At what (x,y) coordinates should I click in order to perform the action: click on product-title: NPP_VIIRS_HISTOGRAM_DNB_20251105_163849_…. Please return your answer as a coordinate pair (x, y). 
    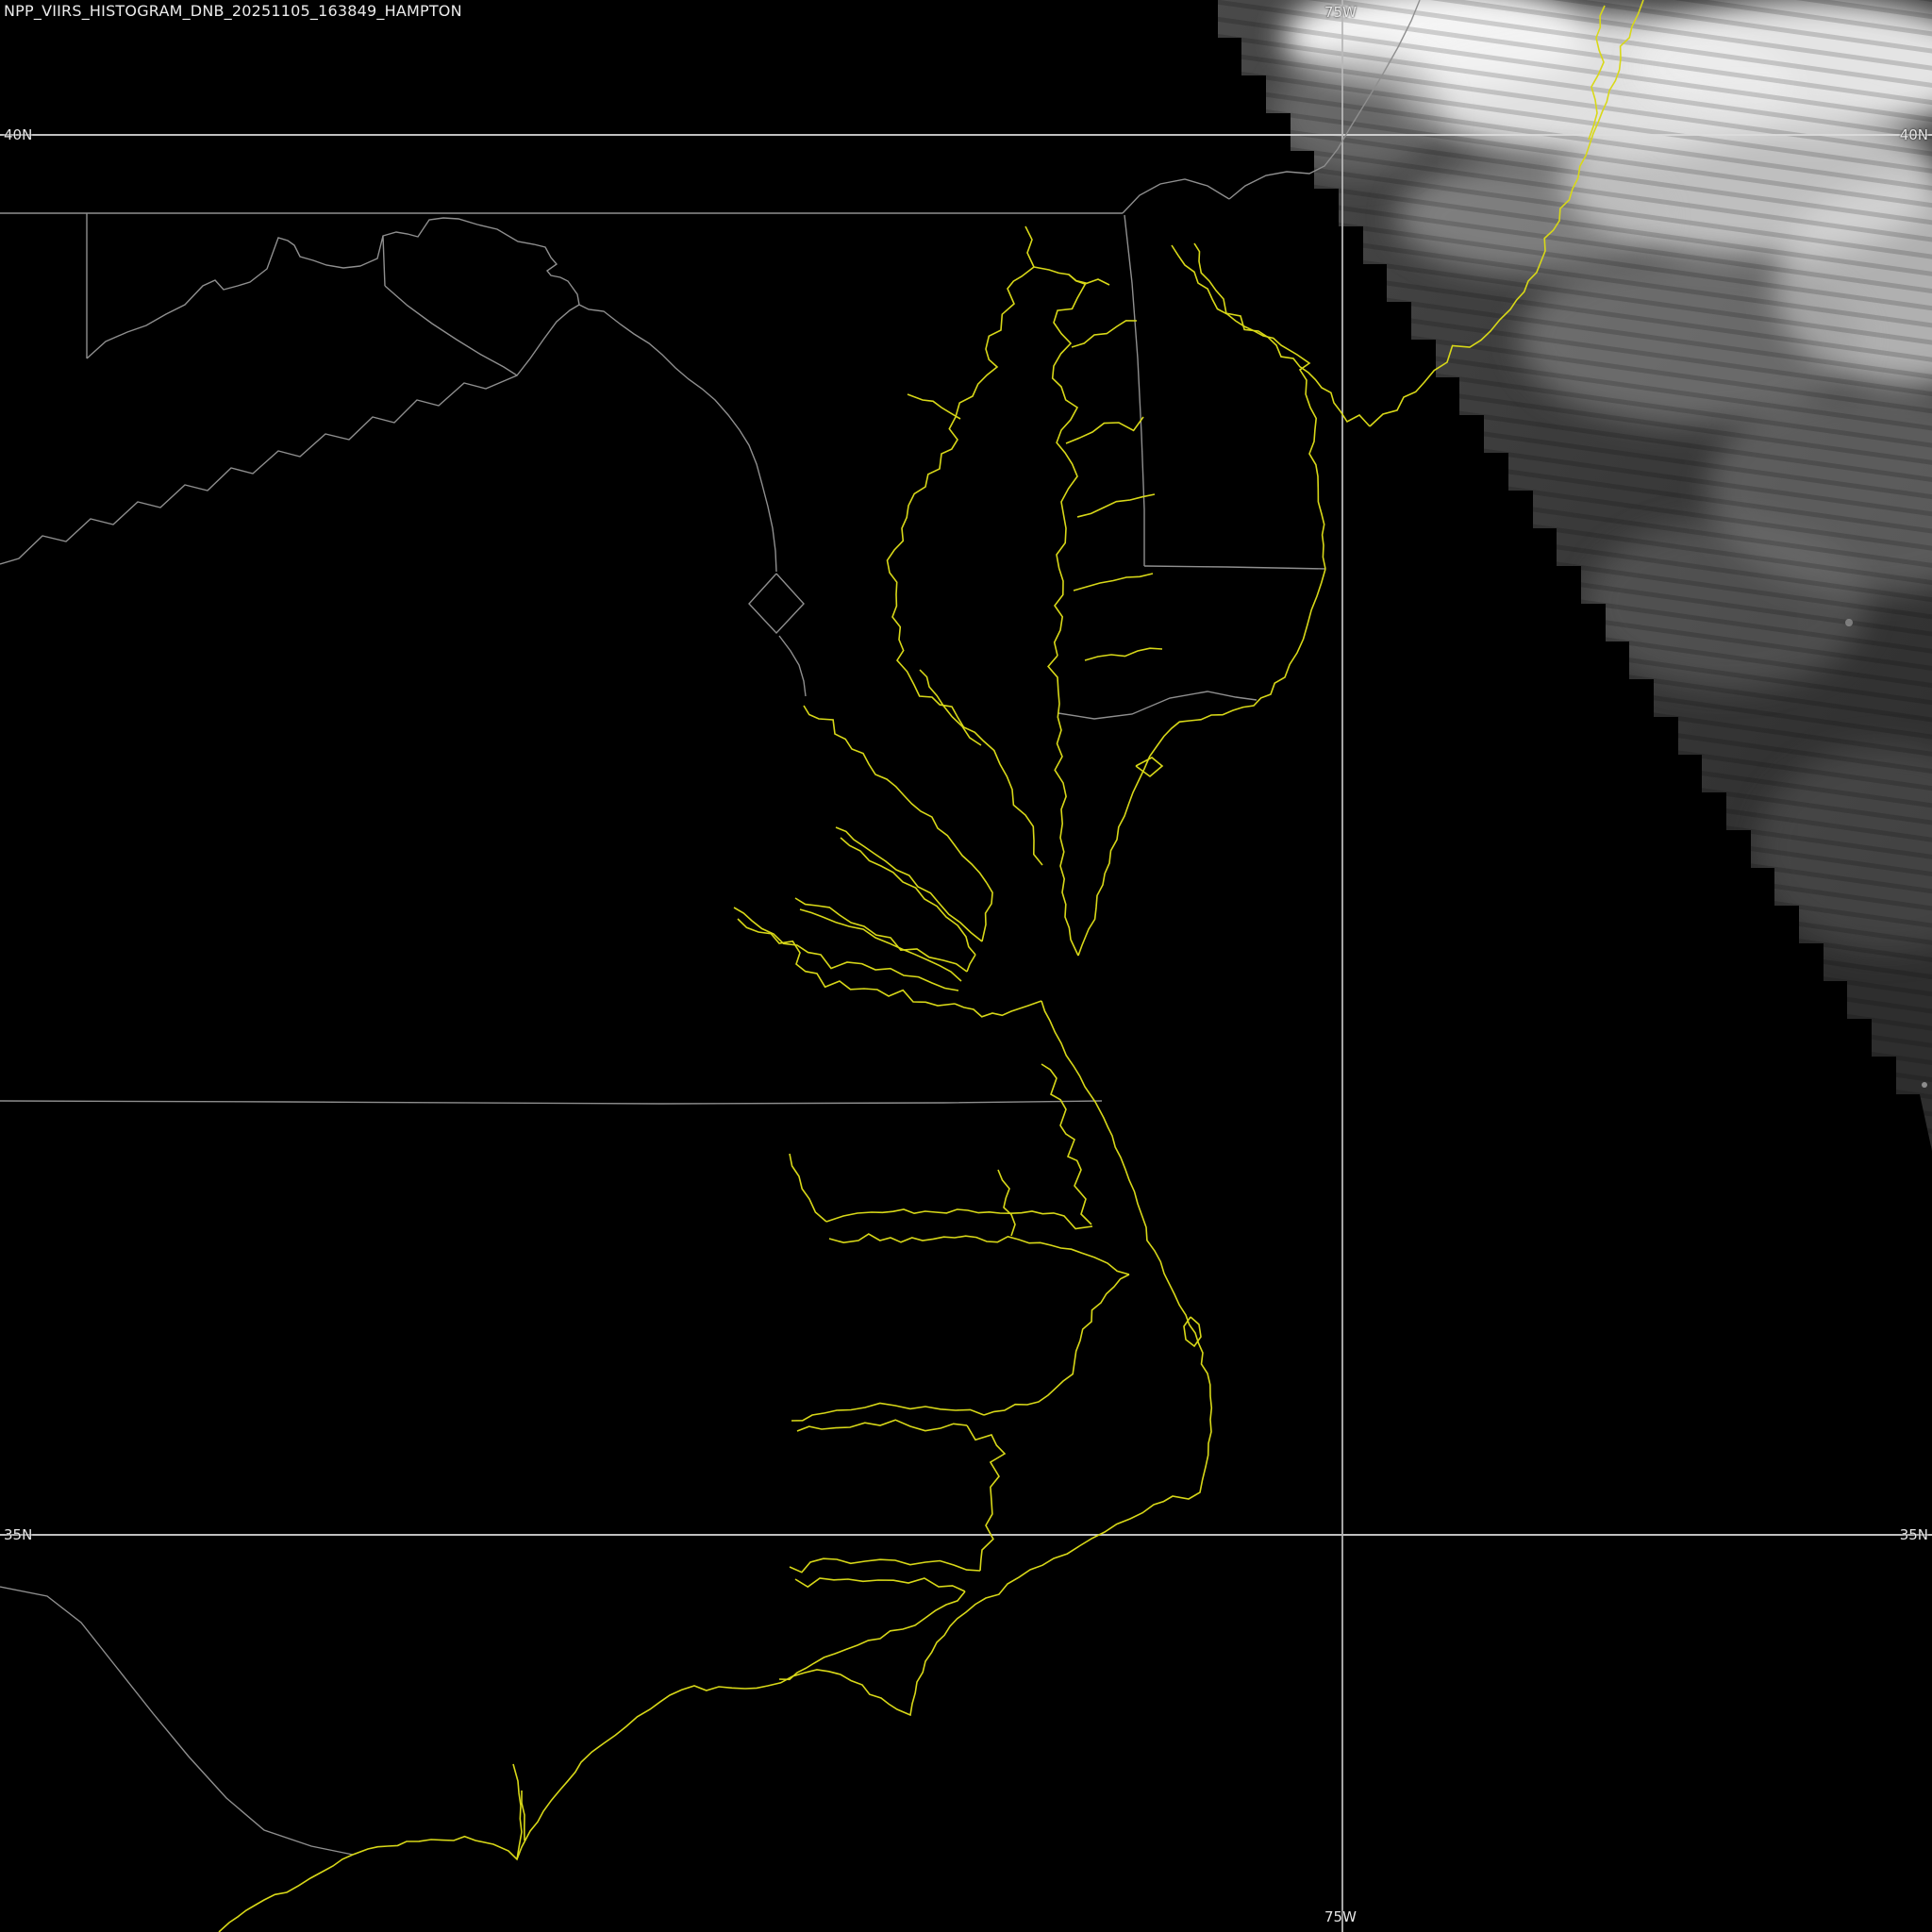
    Looking at the image, I should click on (233, 11).